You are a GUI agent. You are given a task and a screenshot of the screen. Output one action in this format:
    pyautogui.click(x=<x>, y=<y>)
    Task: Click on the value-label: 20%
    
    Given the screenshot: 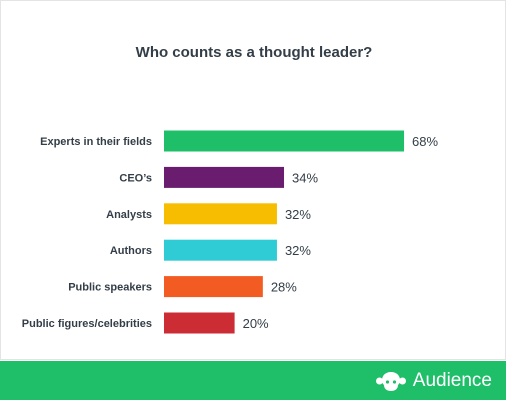 What is the action you would take?
    pyautogui.click(x=256, y=323)
    